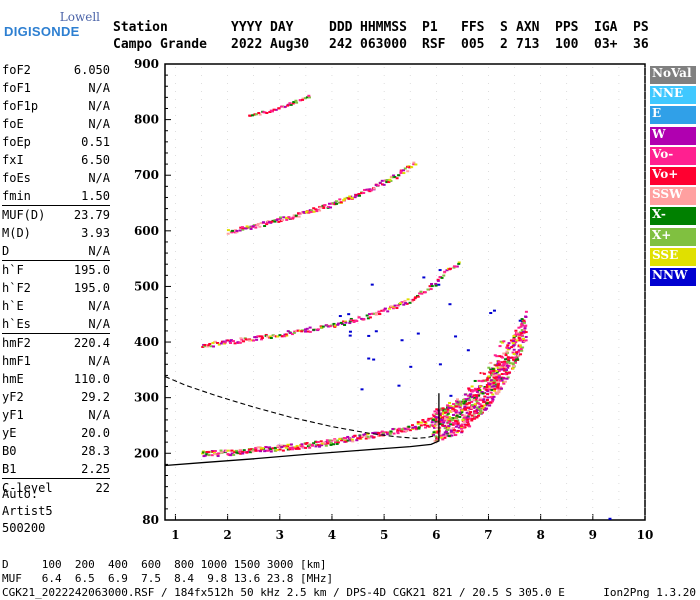 This screenshot has height=600, width=700. Describe the element at coordinates (56, 251) in the screenshot. I see `param-row: D N/A` at that location.